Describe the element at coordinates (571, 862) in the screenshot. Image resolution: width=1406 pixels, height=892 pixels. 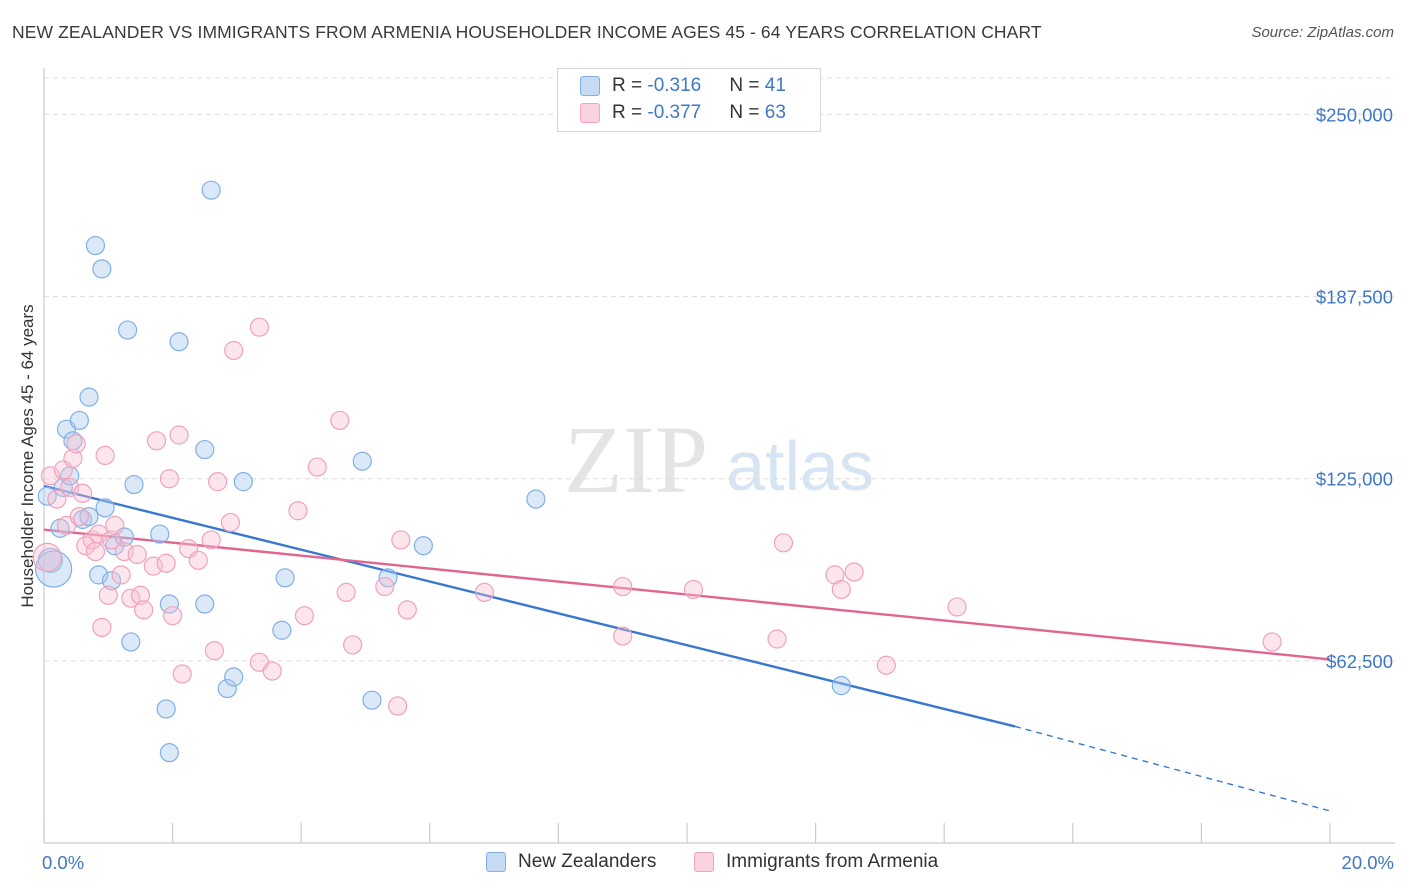
I see `legend-item-new-zealanders: New Zealanders` at that location.